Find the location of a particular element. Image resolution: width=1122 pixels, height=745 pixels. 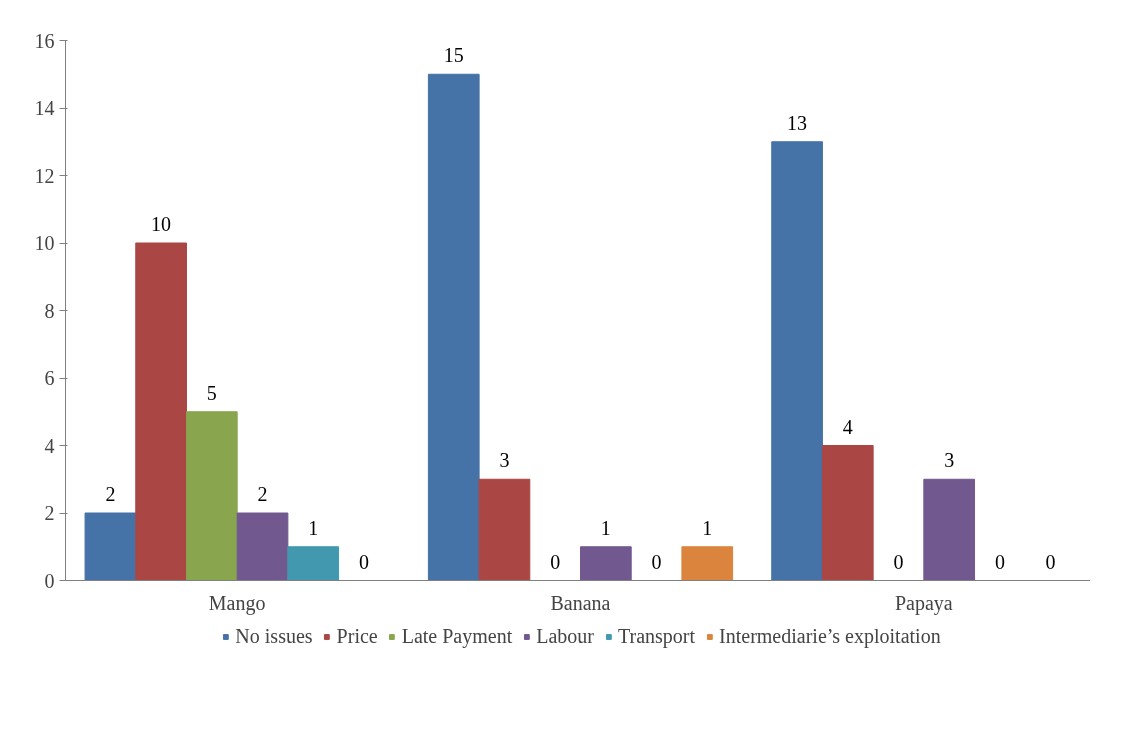

y-tick-label: 8 is located at coordinates (49, 310).